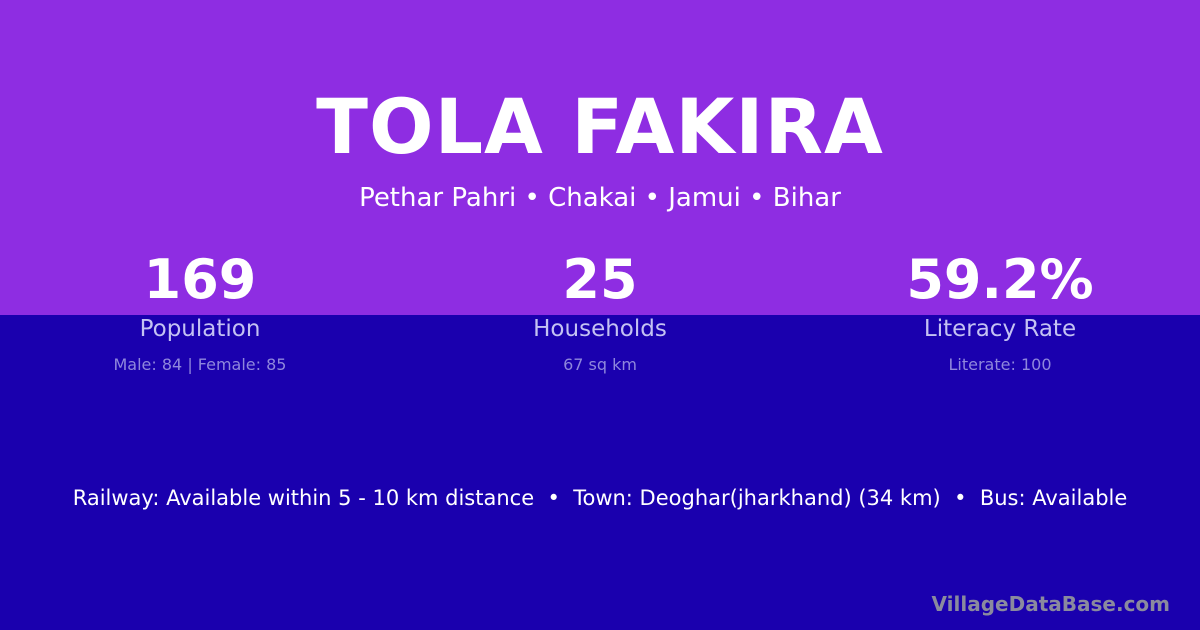 The height and width of the screenshot is (630, 1200). Describe the element at coordinates (200, 364) in the screenshot. I see `stat-detail: Male: 84 | Female: 85` at that location.